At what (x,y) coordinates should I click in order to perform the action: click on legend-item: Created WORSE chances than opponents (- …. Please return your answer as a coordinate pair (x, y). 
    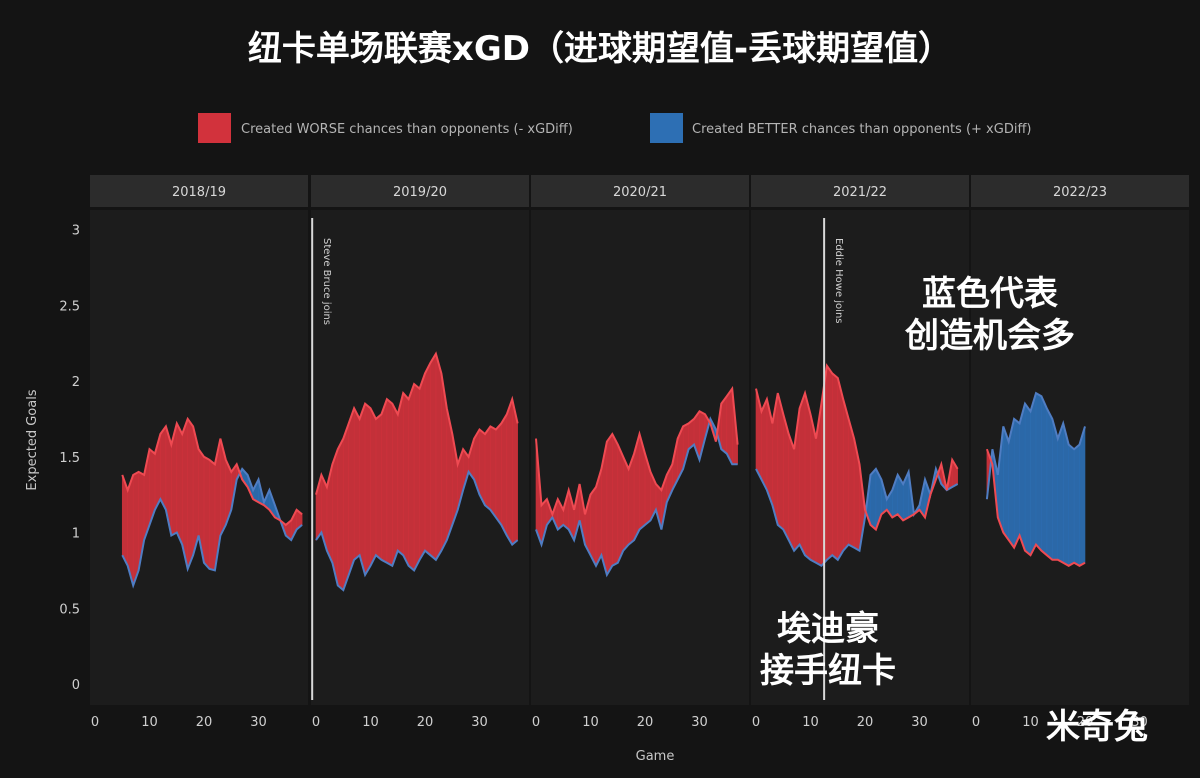
    Looking at the image, I should click on (385, 128).